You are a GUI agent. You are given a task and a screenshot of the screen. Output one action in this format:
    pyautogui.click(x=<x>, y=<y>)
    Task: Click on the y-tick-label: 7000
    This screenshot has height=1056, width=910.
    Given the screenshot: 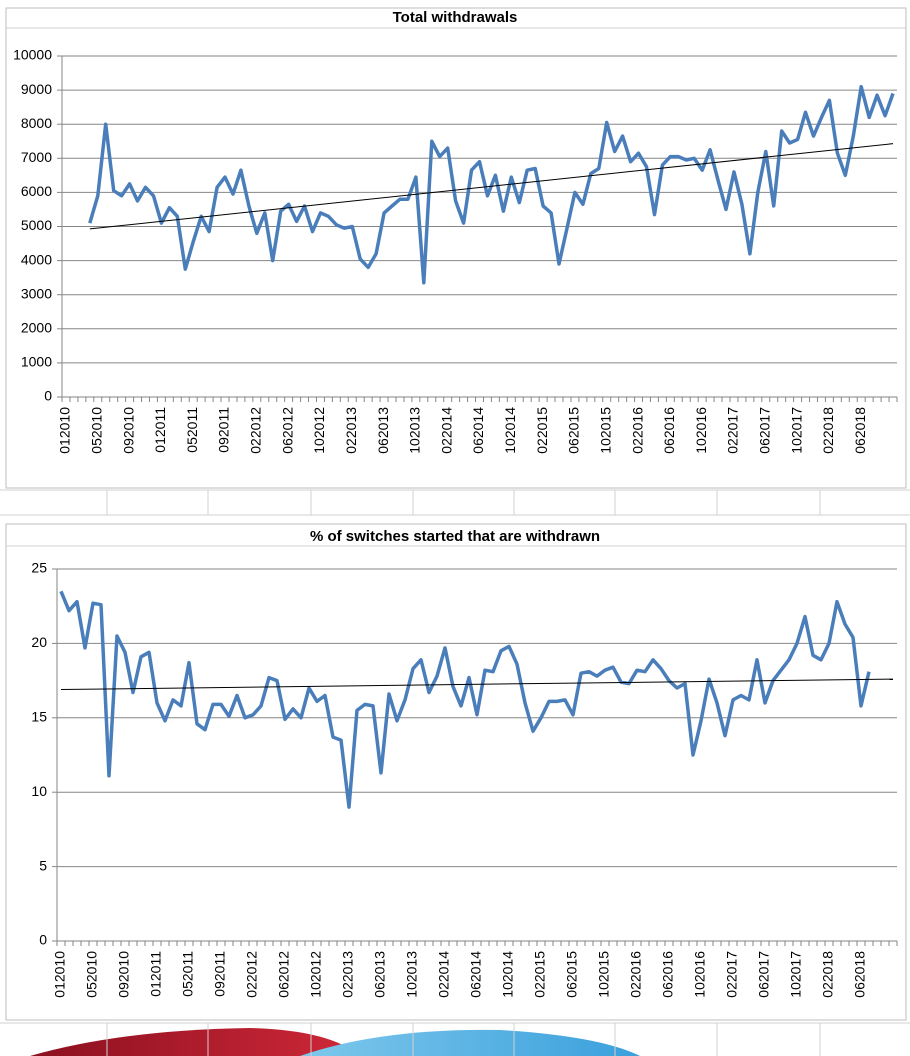 What is the action you would take?
    pyautogui.click(x=36, y=157)
    